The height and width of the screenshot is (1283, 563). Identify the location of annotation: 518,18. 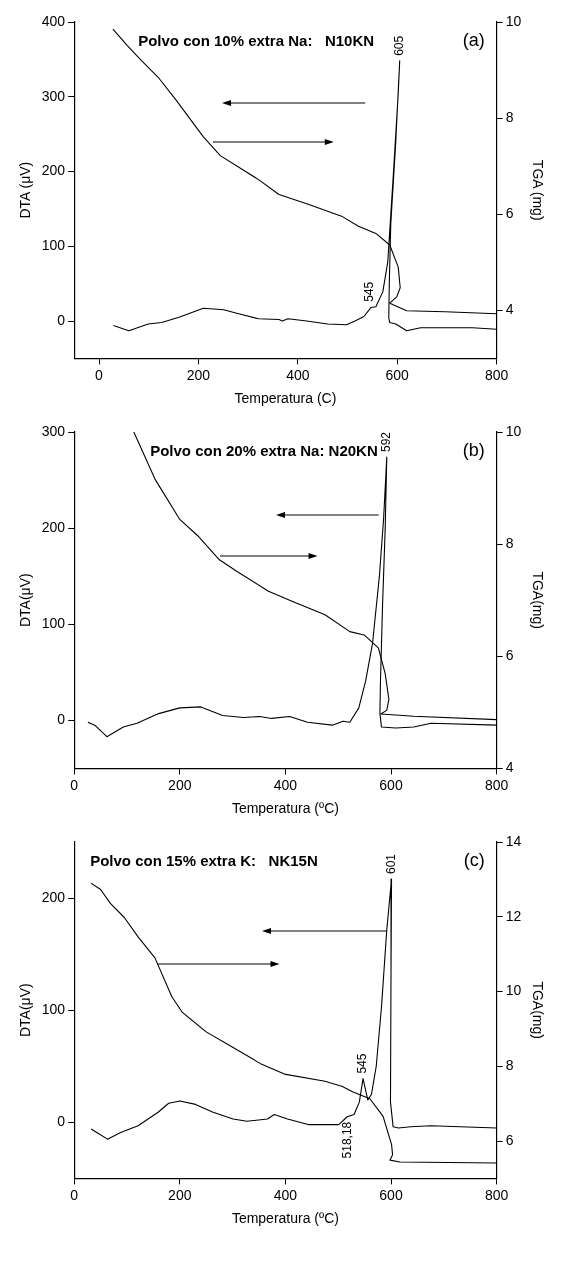
(347, 1140).